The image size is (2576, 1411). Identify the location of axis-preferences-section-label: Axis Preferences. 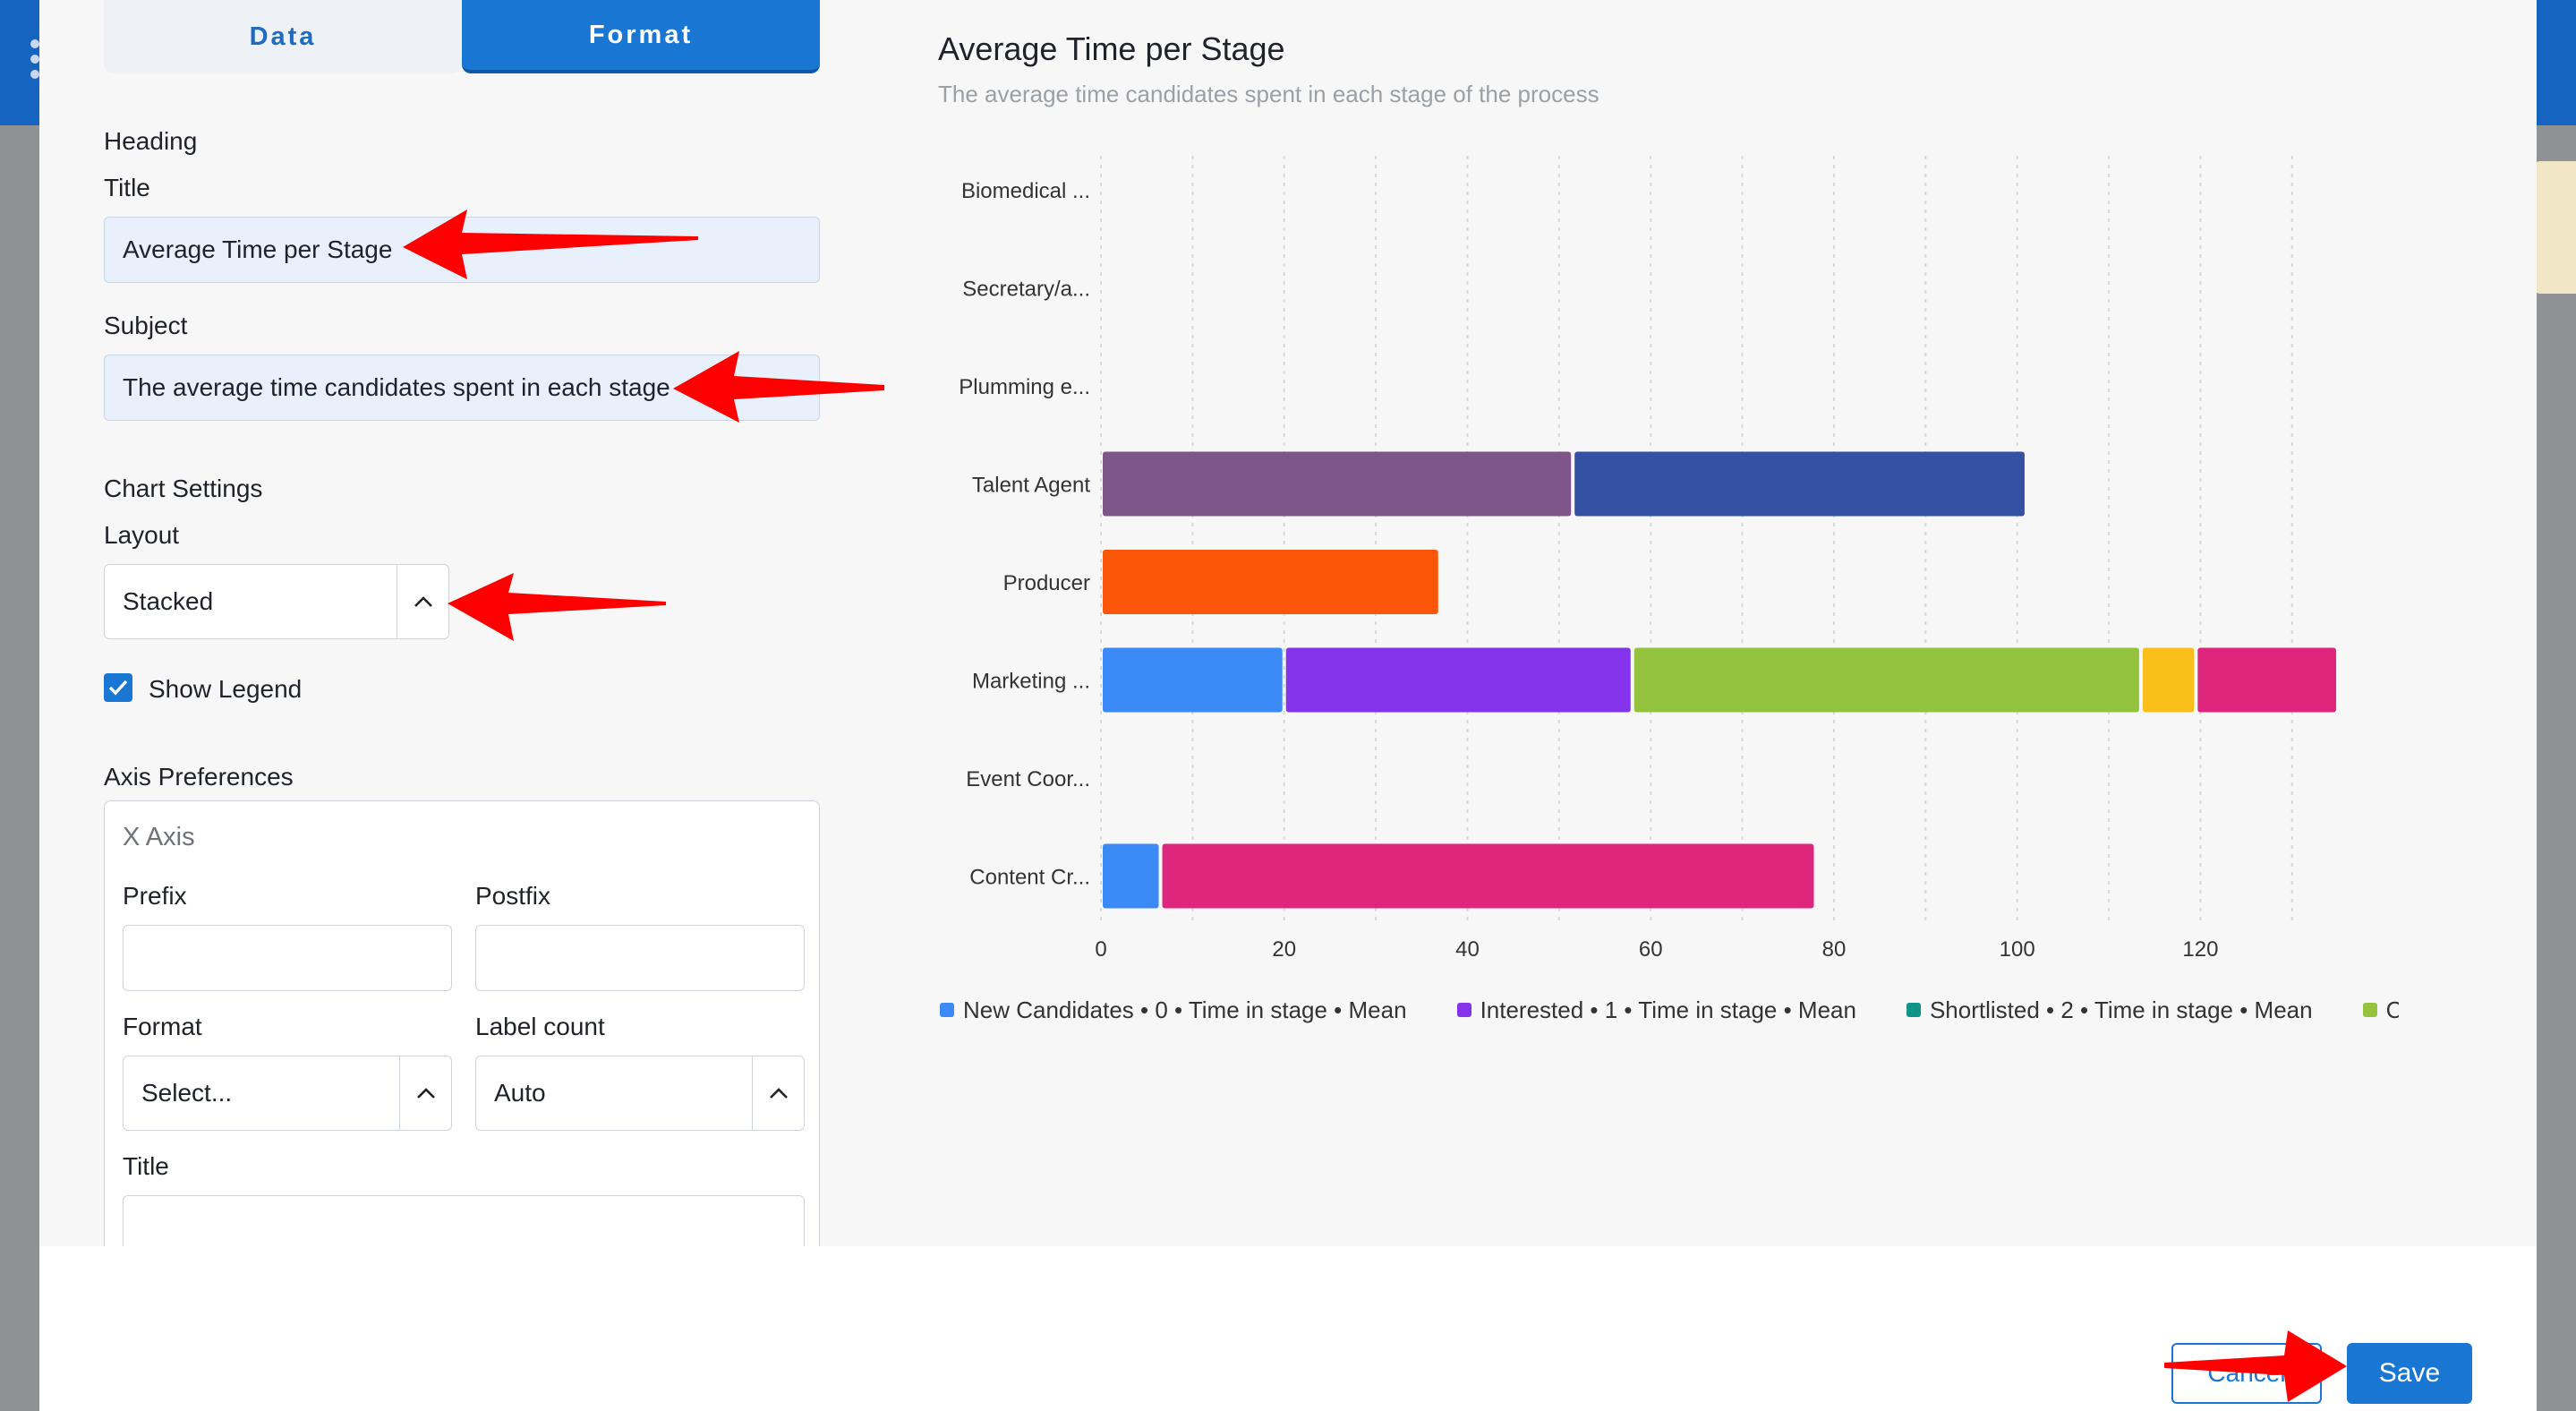
(199, 777).